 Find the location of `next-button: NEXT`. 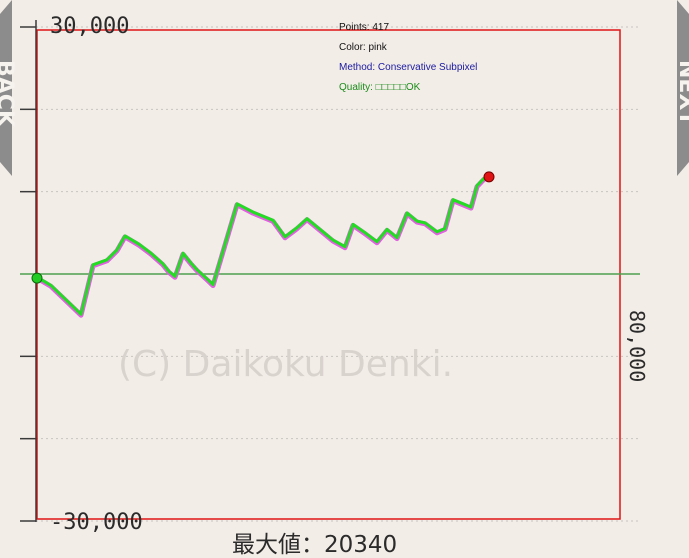

next-button: NEXT is located at coordinates (681, 88).